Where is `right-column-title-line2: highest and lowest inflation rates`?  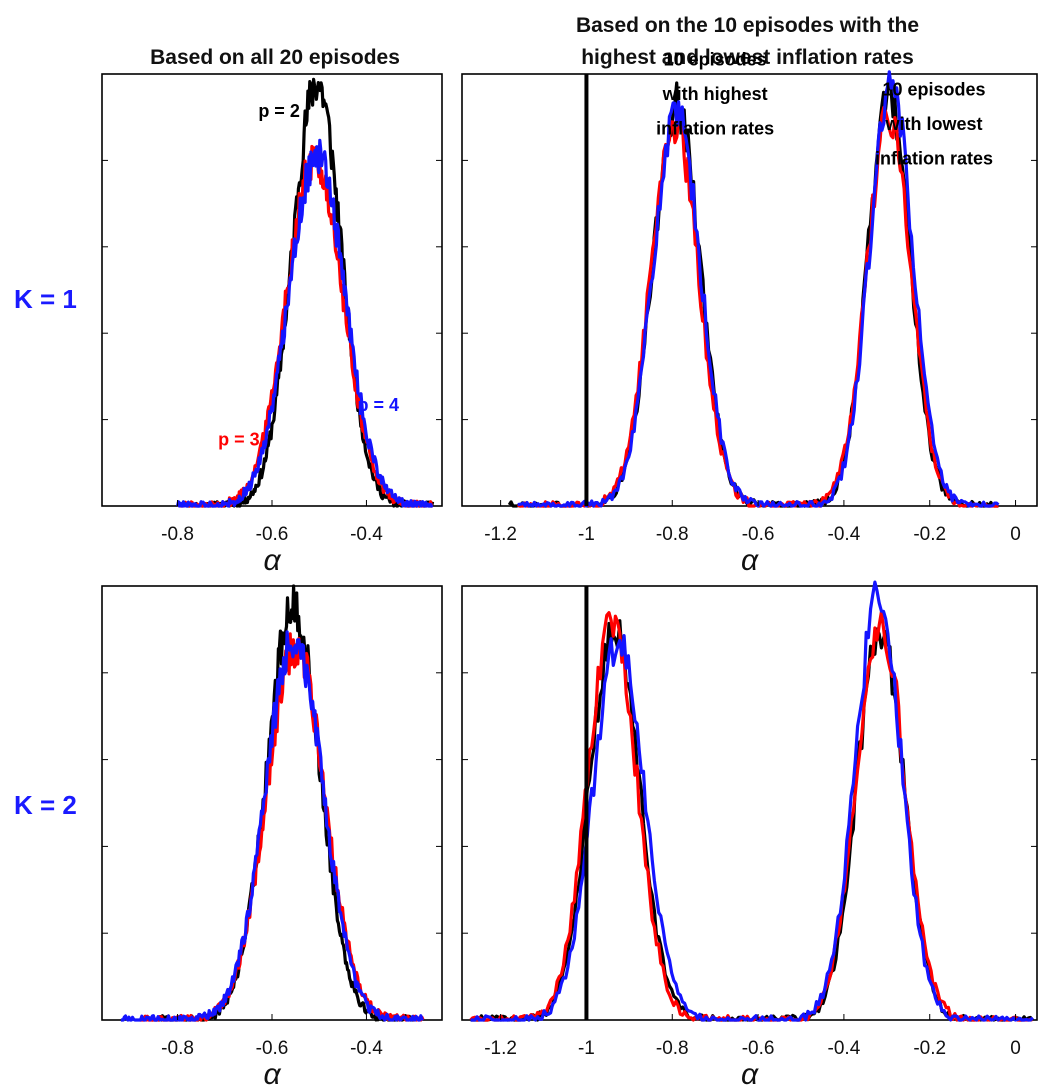 right-column-title-line2: highest and lowest inflation rates is located at coordinates (747, 57).